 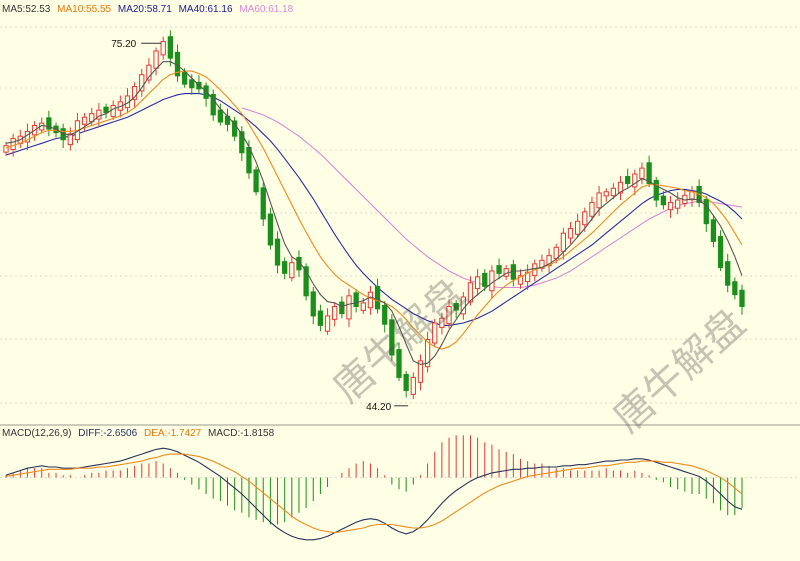 I want to click on dea-label: DEA:-1.7427, so click(x=172, y=433).